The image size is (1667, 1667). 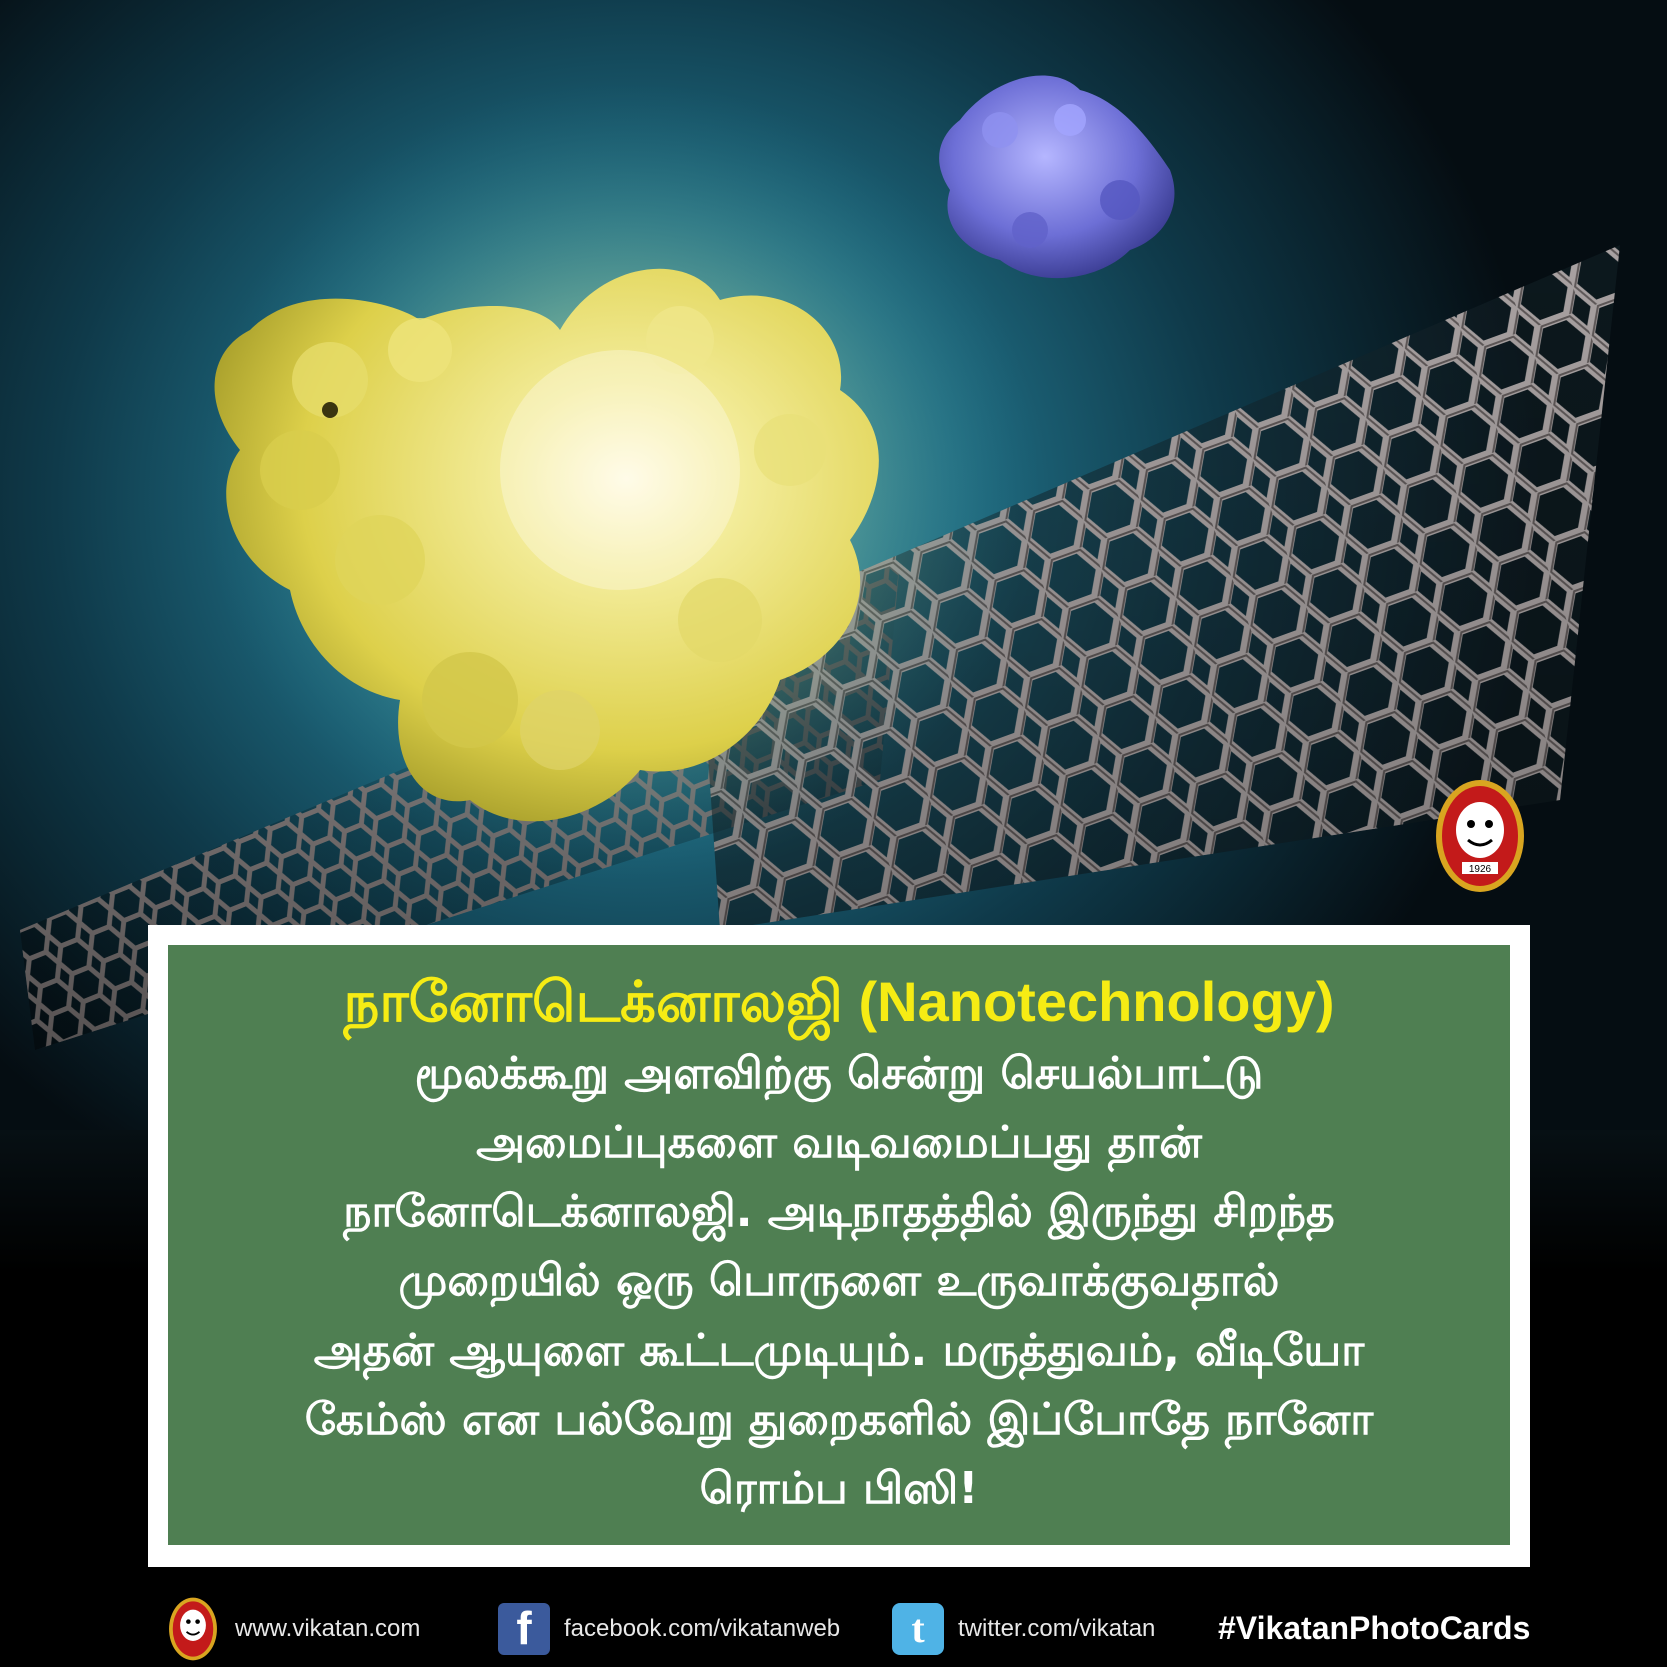 I want to click on body-line: கேம்ஸ் என பல்வேறு துறைகளில் இப்போதே நானோ, so click(x=839, y=1419).